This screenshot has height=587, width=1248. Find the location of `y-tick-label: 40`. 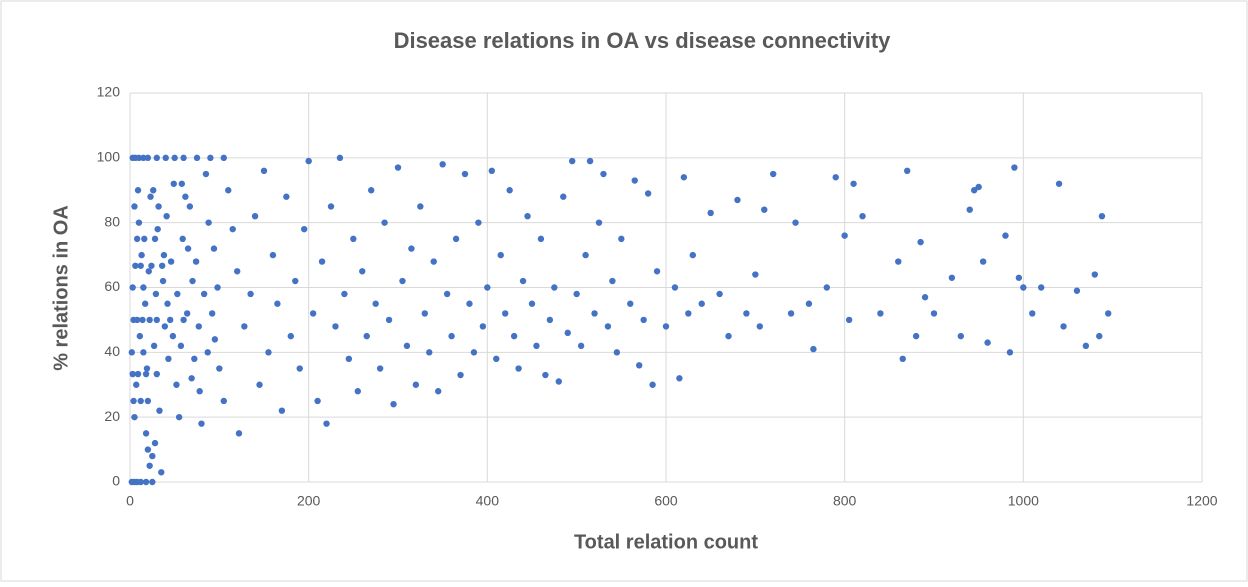

y-tick-label: 40 is located at coordinates (112, 351).